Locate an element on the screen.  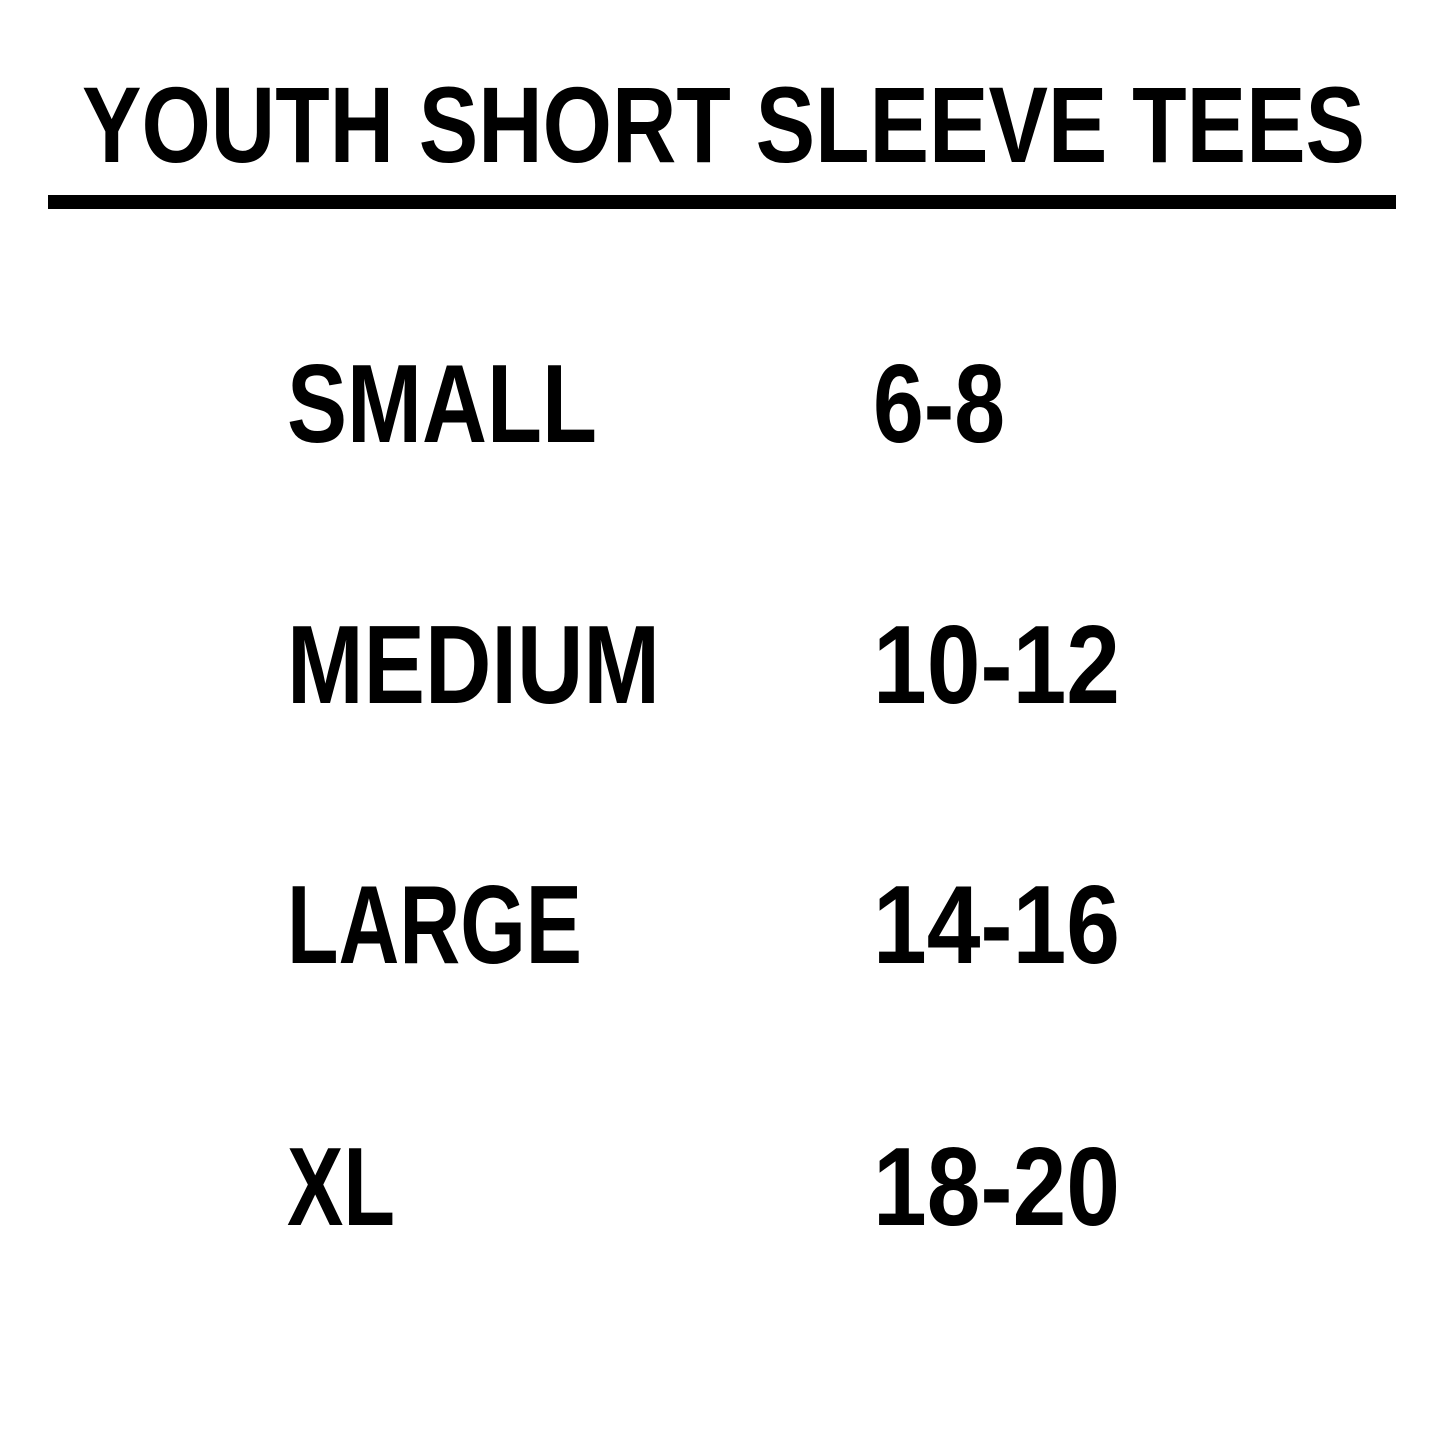
title-divider is located at coordinates (722, 202).